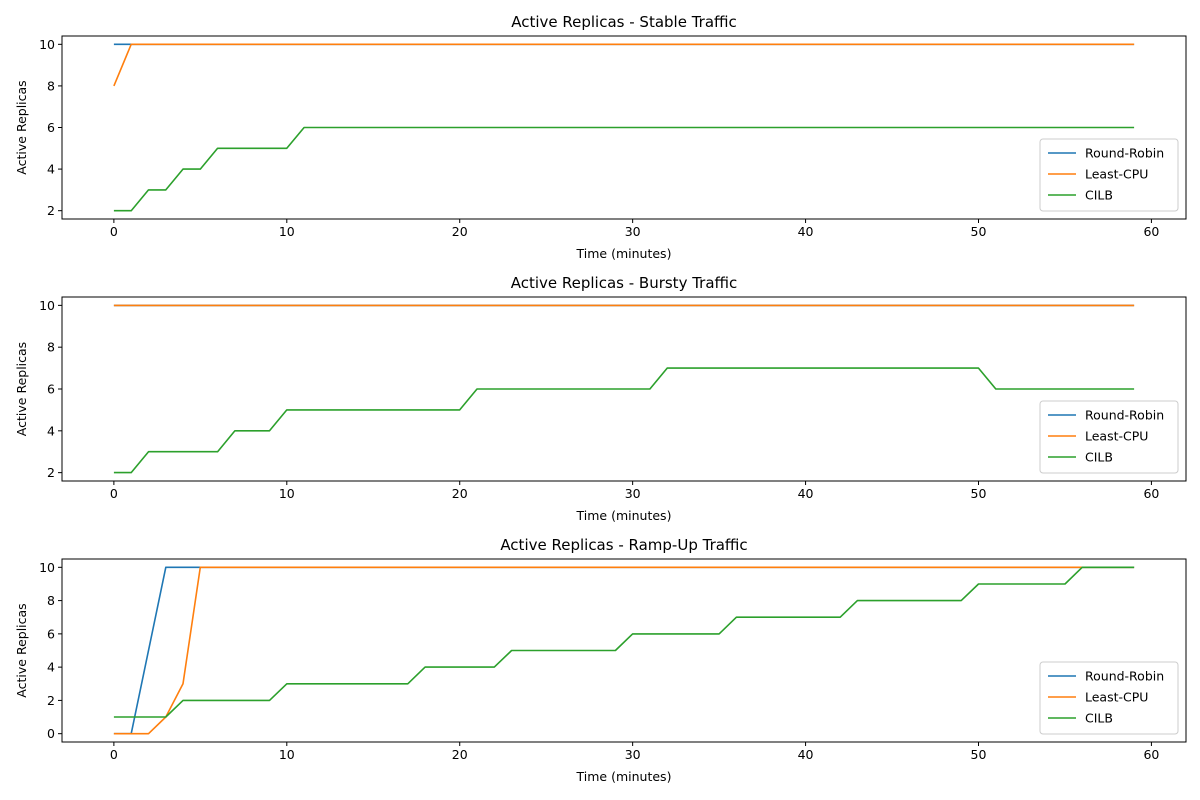 The image size is (1200, 800). I want to click on chart-title: Active Replicas - Bursty Traffic, so click(624, 283).